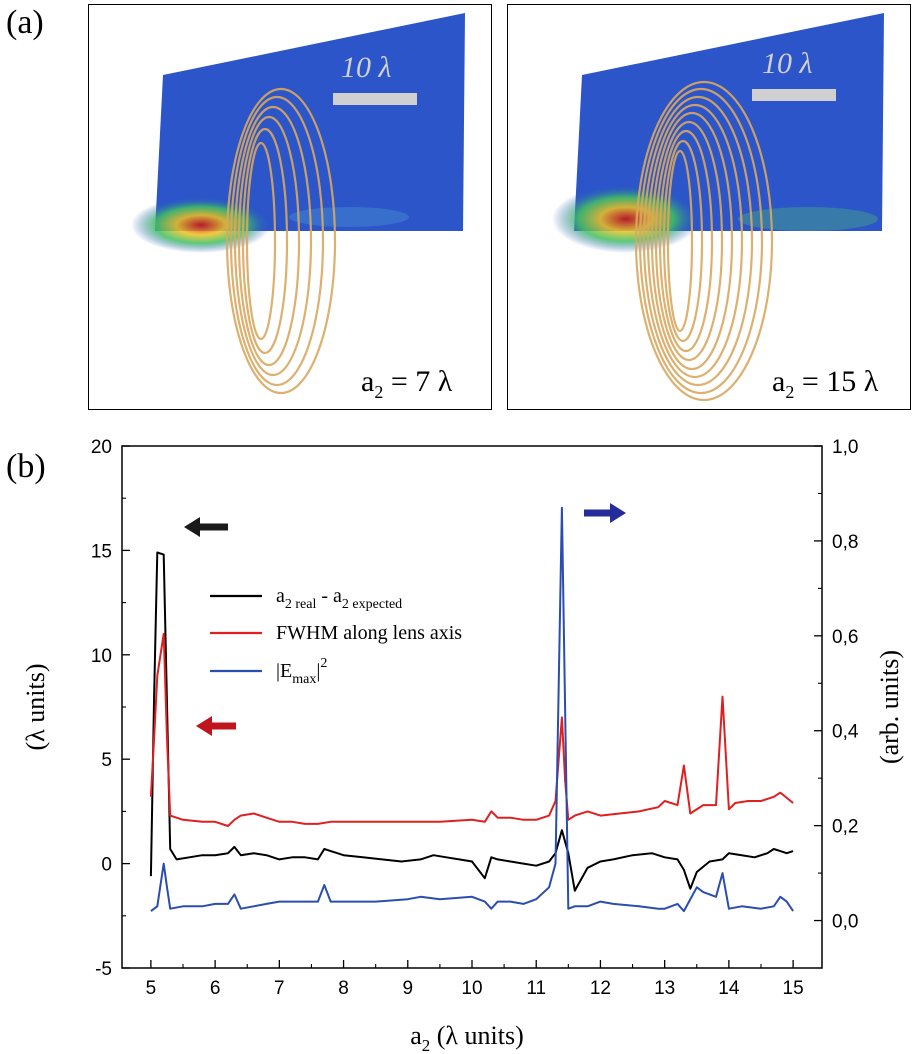 The height and width of the screenshot is (1054, 915). Describe the element at coordinates (25, 22) in the screenshot. I see `panel-label-a: (a)` at that location.